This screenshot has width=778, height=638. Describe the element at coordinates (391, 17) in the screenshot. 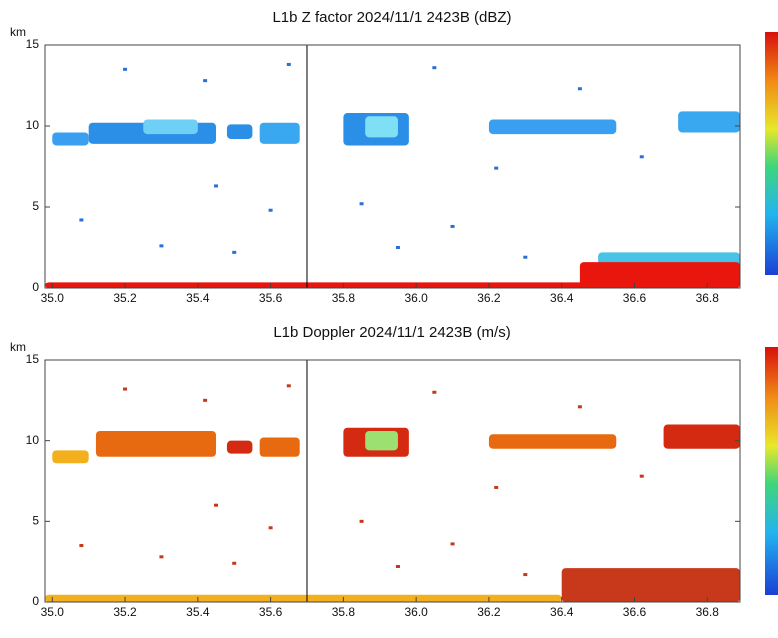

I see `chart-title: L1b Z factor 2024/11/1 2423B (dBZ)` at that location.